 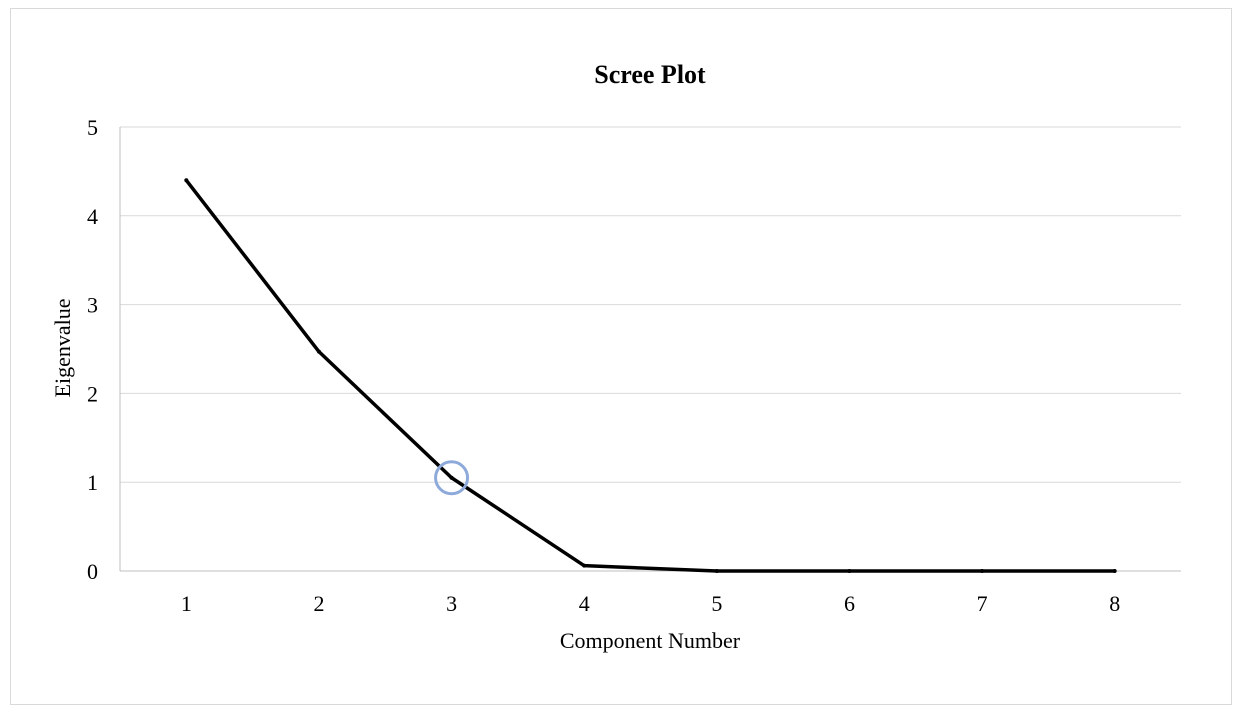 I want to click on y-tick-label-3: 3, so click(x=92, y=305).